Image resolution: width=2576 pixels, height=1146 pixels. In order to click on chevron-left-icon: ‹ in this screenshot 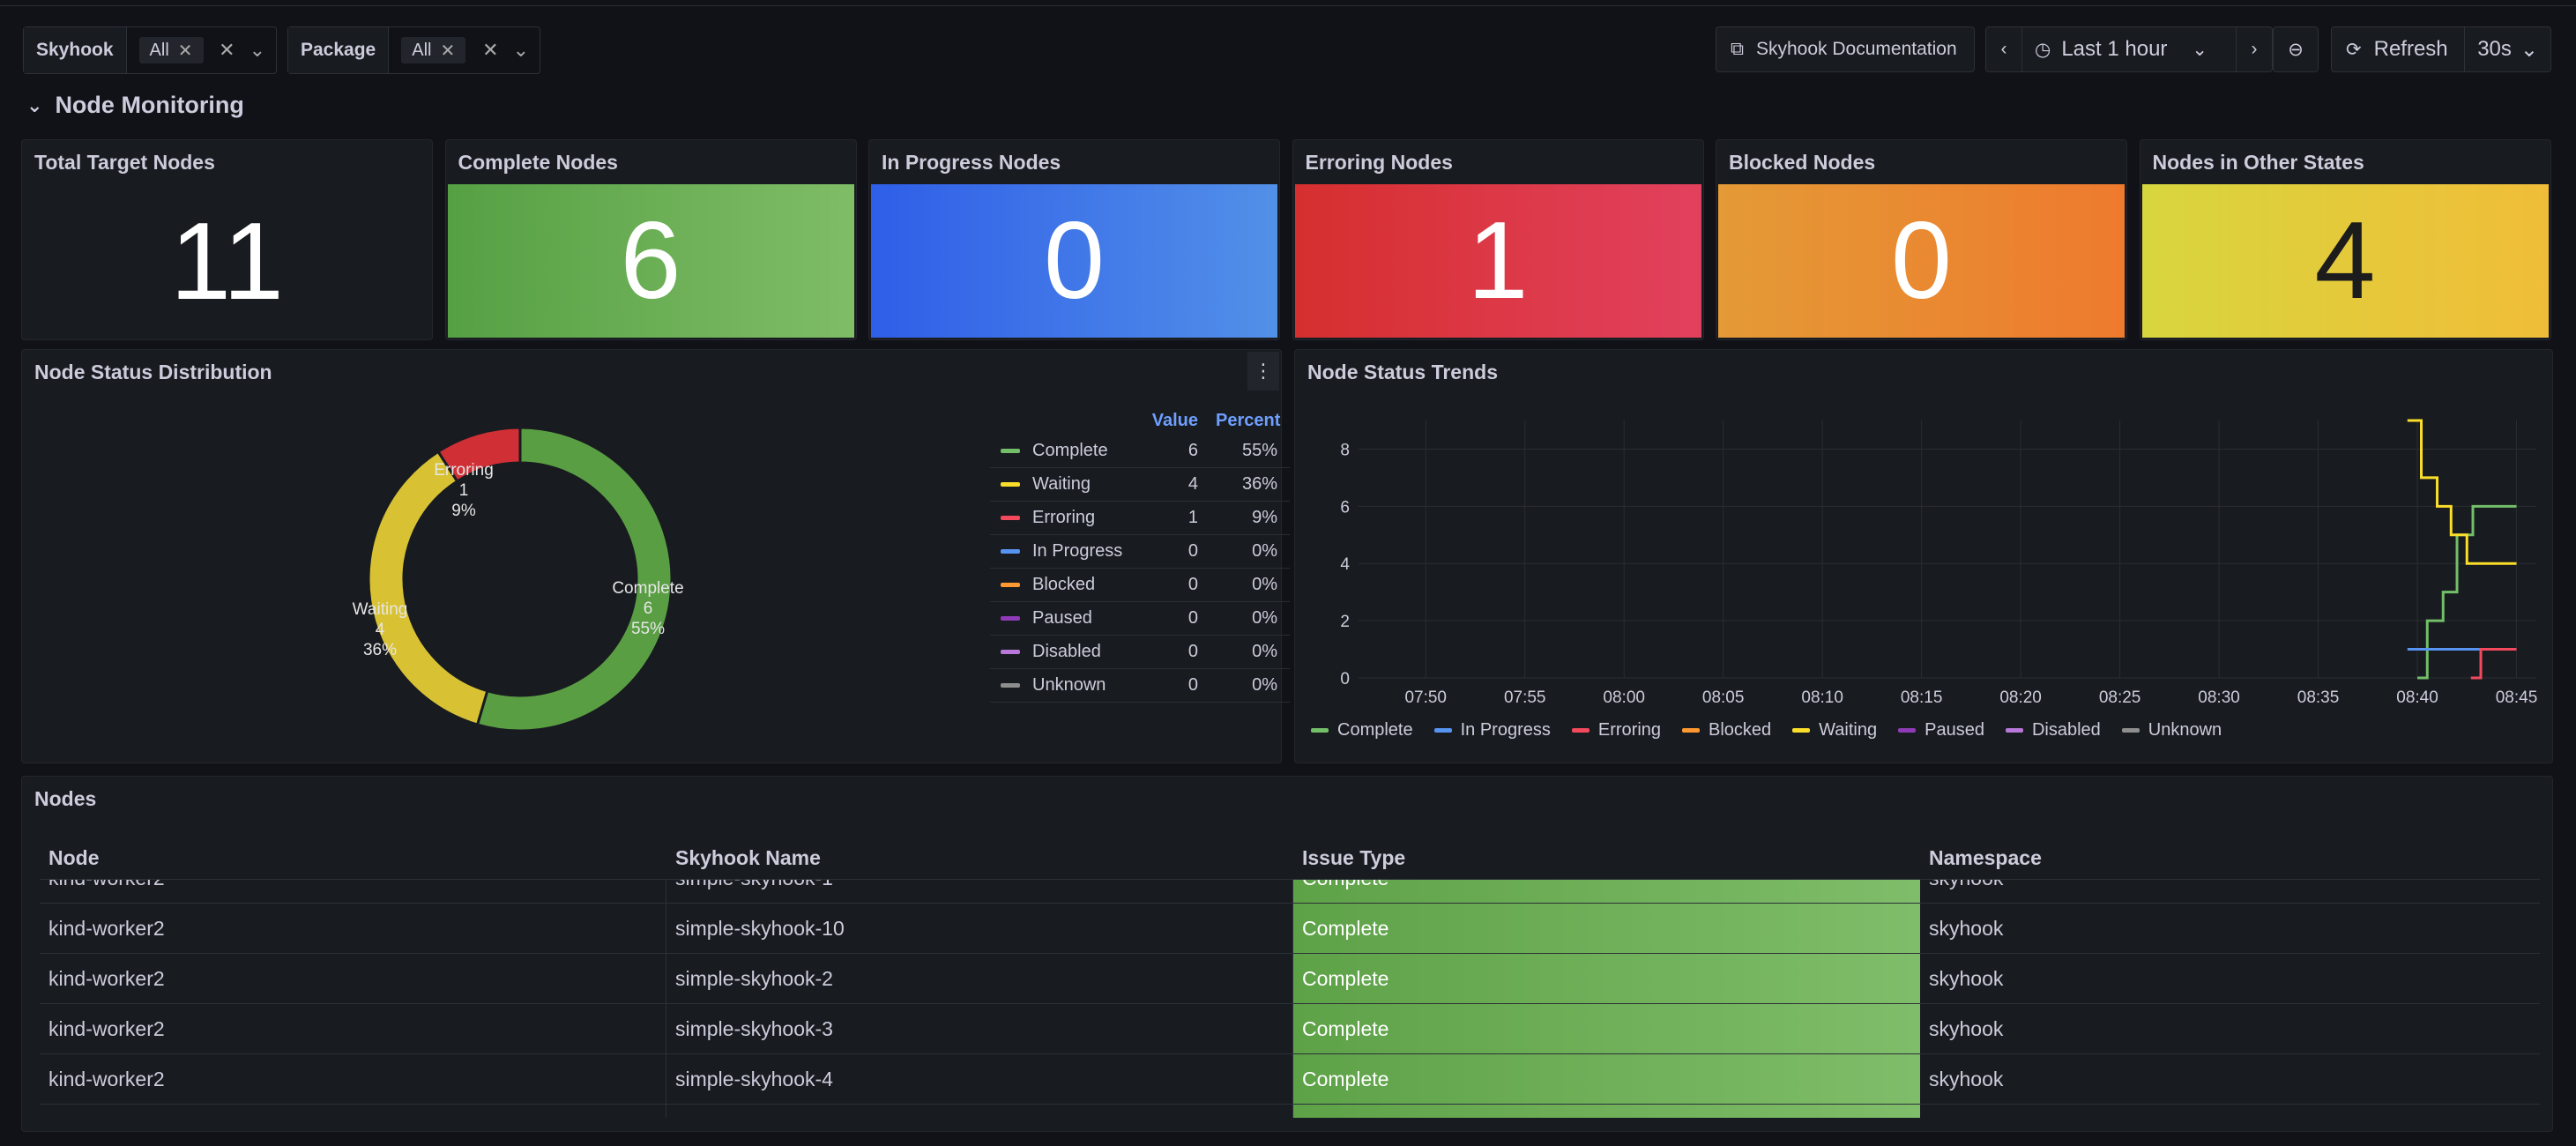, I will do `click(2004, 49)`.